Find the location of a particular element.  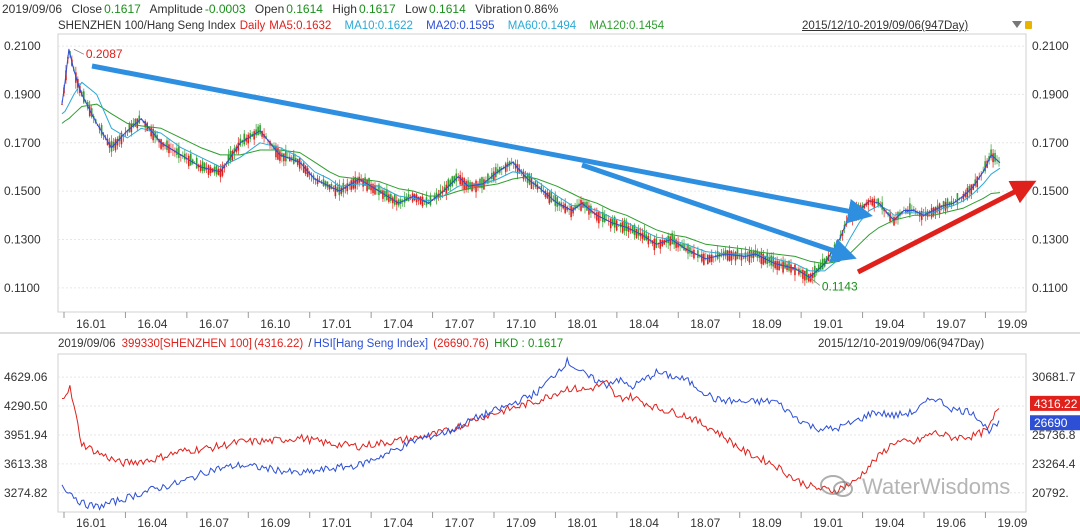

compare-range: 2015/12/10-2019/09/06(947Day) is located at coordinates (901, 344).